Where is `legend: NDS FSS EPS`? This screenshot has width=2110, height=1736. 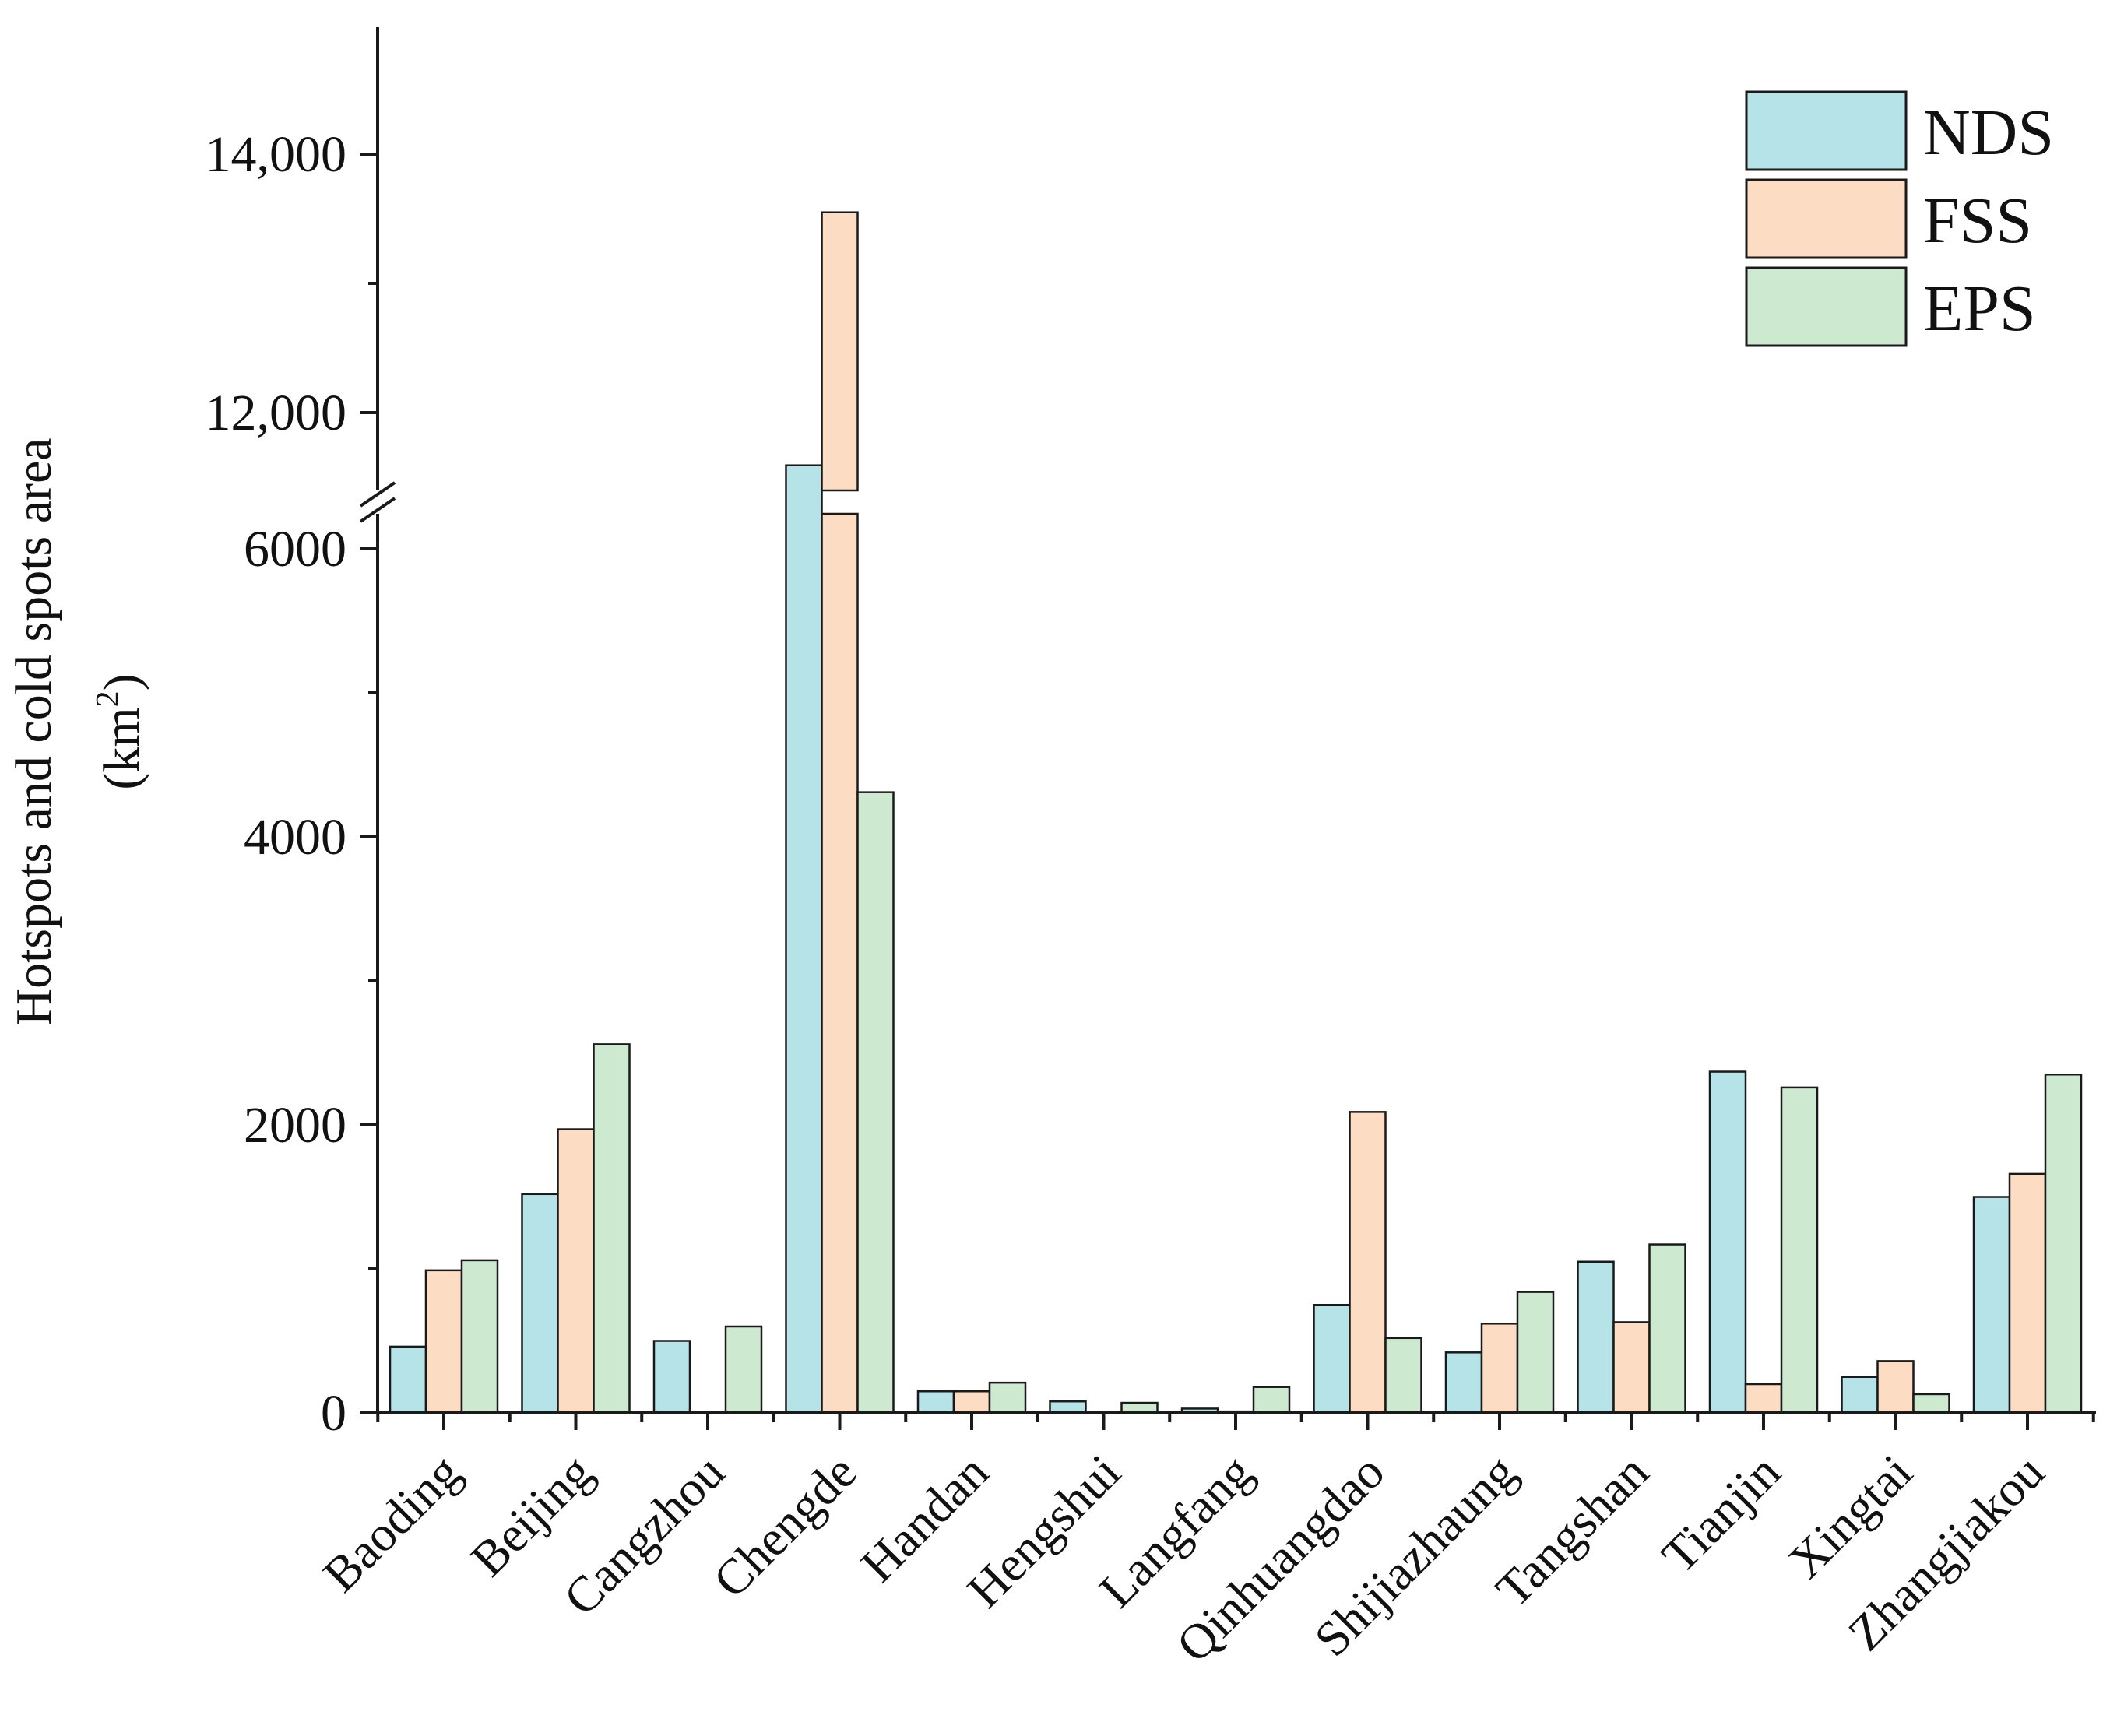
legend: NDS FSS EPS is located at coordinates (1900, 218).